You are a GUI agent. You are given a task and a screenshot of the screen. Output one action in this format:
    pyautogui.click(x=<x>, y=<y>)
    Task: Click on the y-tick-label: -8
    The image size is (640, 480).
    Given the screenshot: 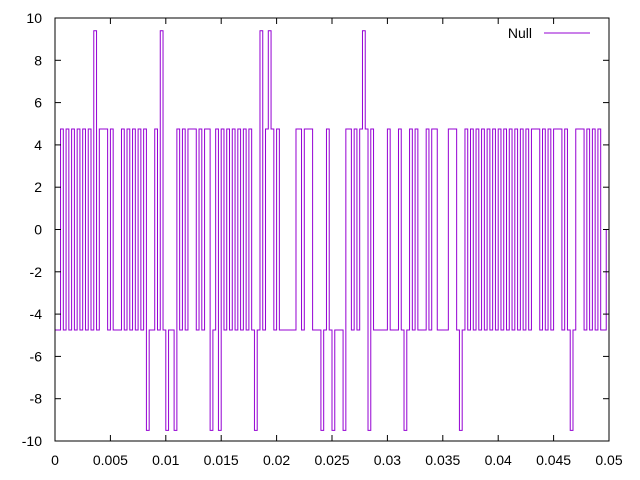 What is the action you would take?
    pyautogui.click(x=36, y=399)
    